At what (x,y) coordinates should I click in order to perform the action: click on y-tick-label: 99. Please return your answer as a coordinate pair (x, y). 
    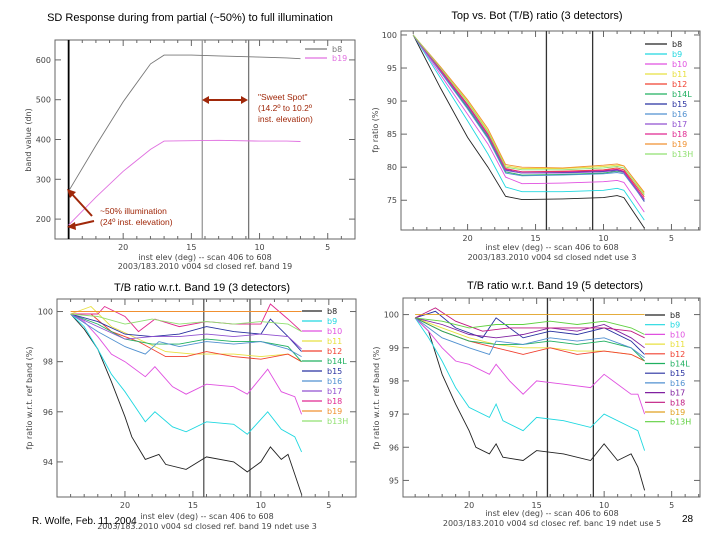
    Looking at the image, I should click on (394, 348).